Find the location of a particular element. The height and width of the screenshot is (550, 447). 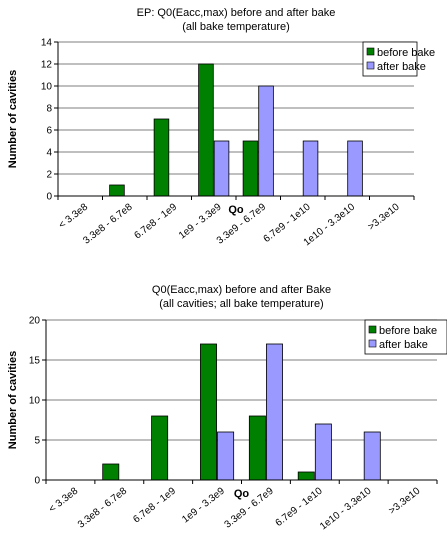

chart2-ytick-label: 15 is located at coordinates (35, 361).